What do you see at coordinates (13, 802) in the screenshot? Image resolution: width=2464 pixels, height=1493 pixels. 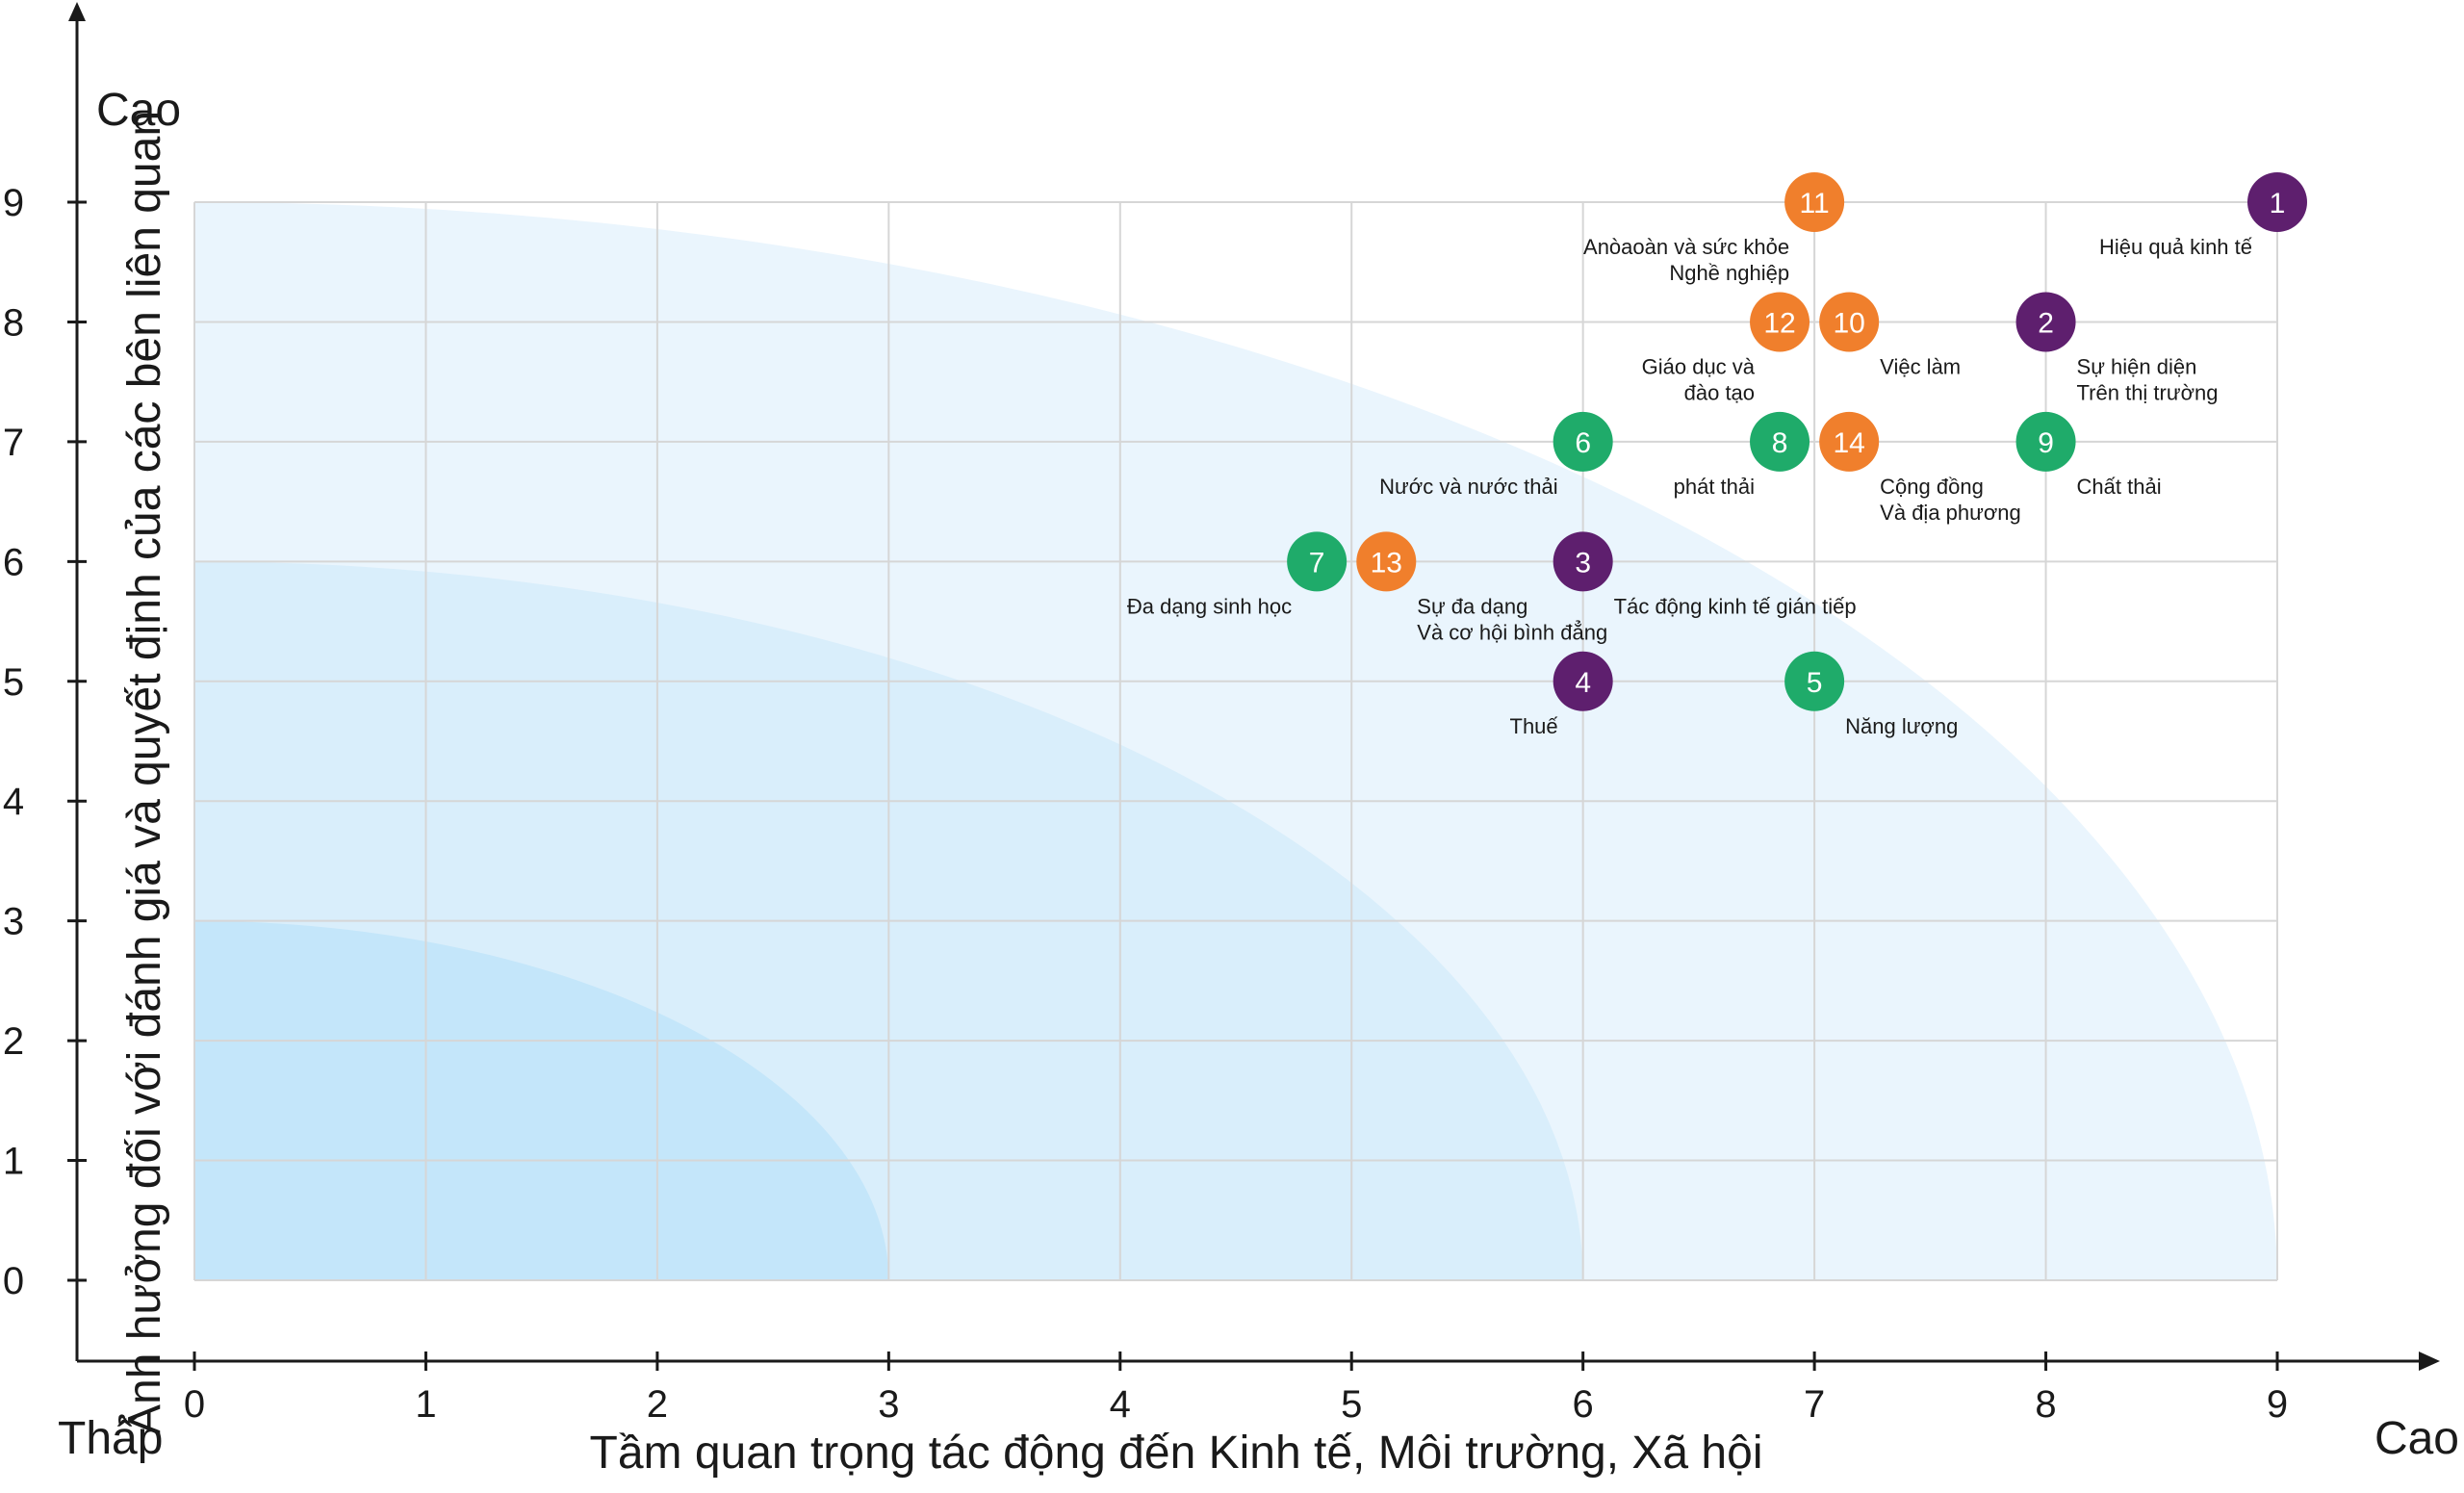 I see `y-tick-label: 4` at bounding box center [13, 802].